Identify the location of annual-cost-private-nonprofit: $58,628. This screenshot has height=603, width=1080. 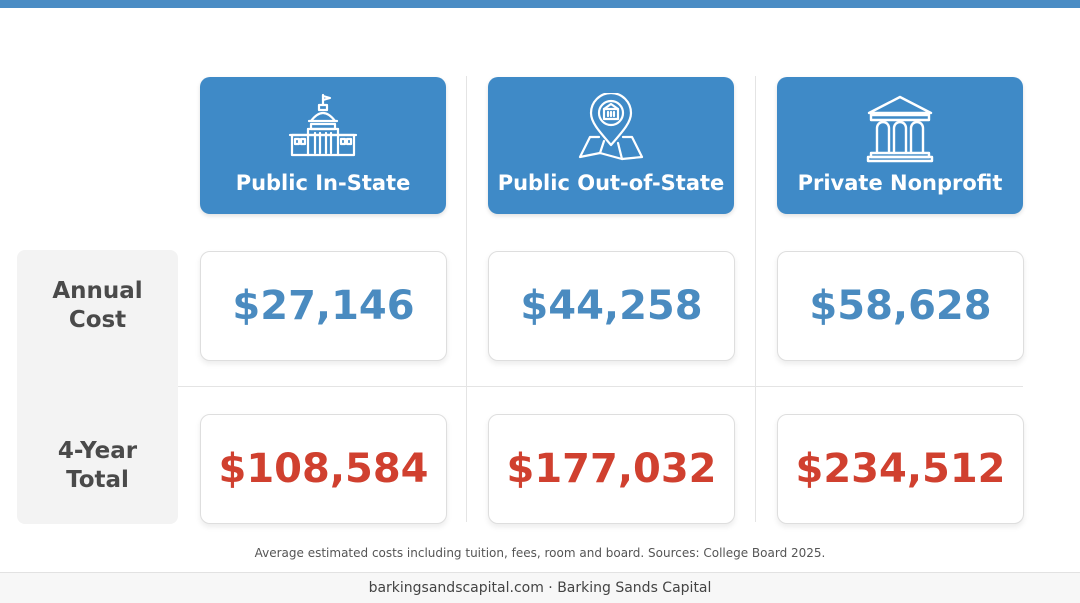
(900, 306).